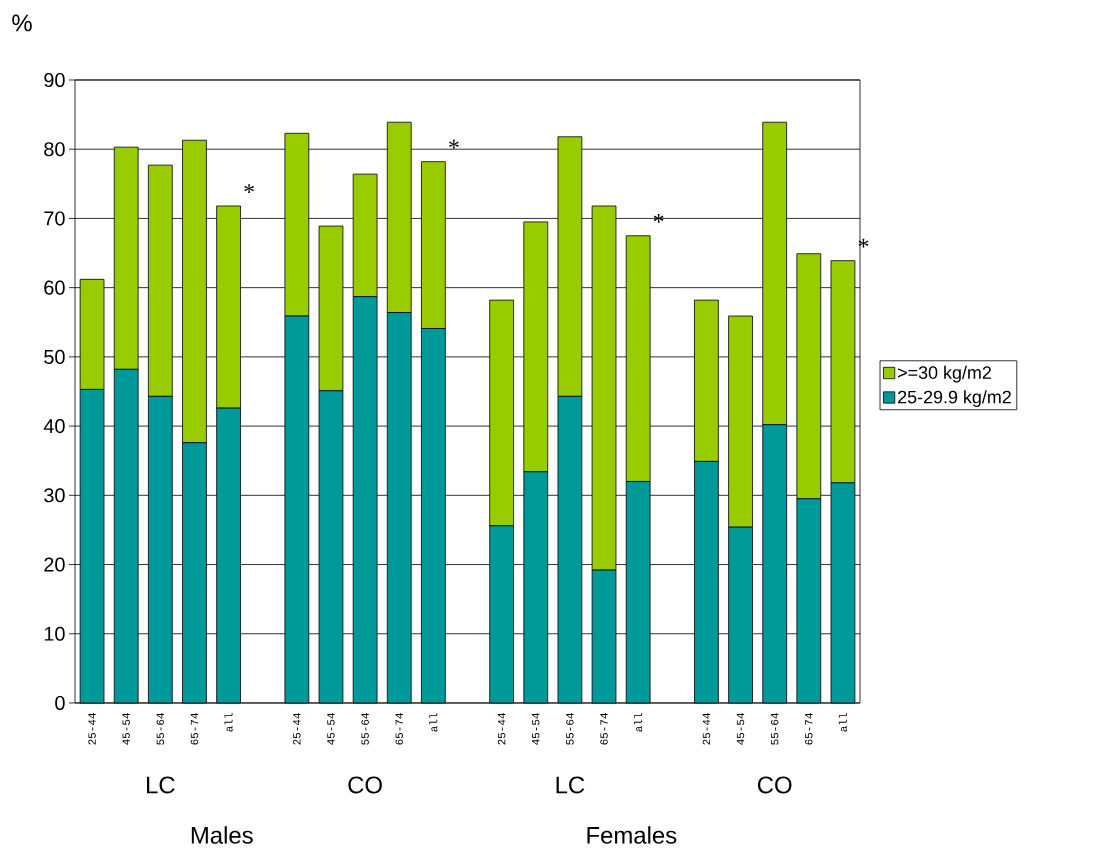  What do you see at coordinates (22, 23) in the screenshot?
I see `y-axis-title: %` at bounding box center [22, 23].